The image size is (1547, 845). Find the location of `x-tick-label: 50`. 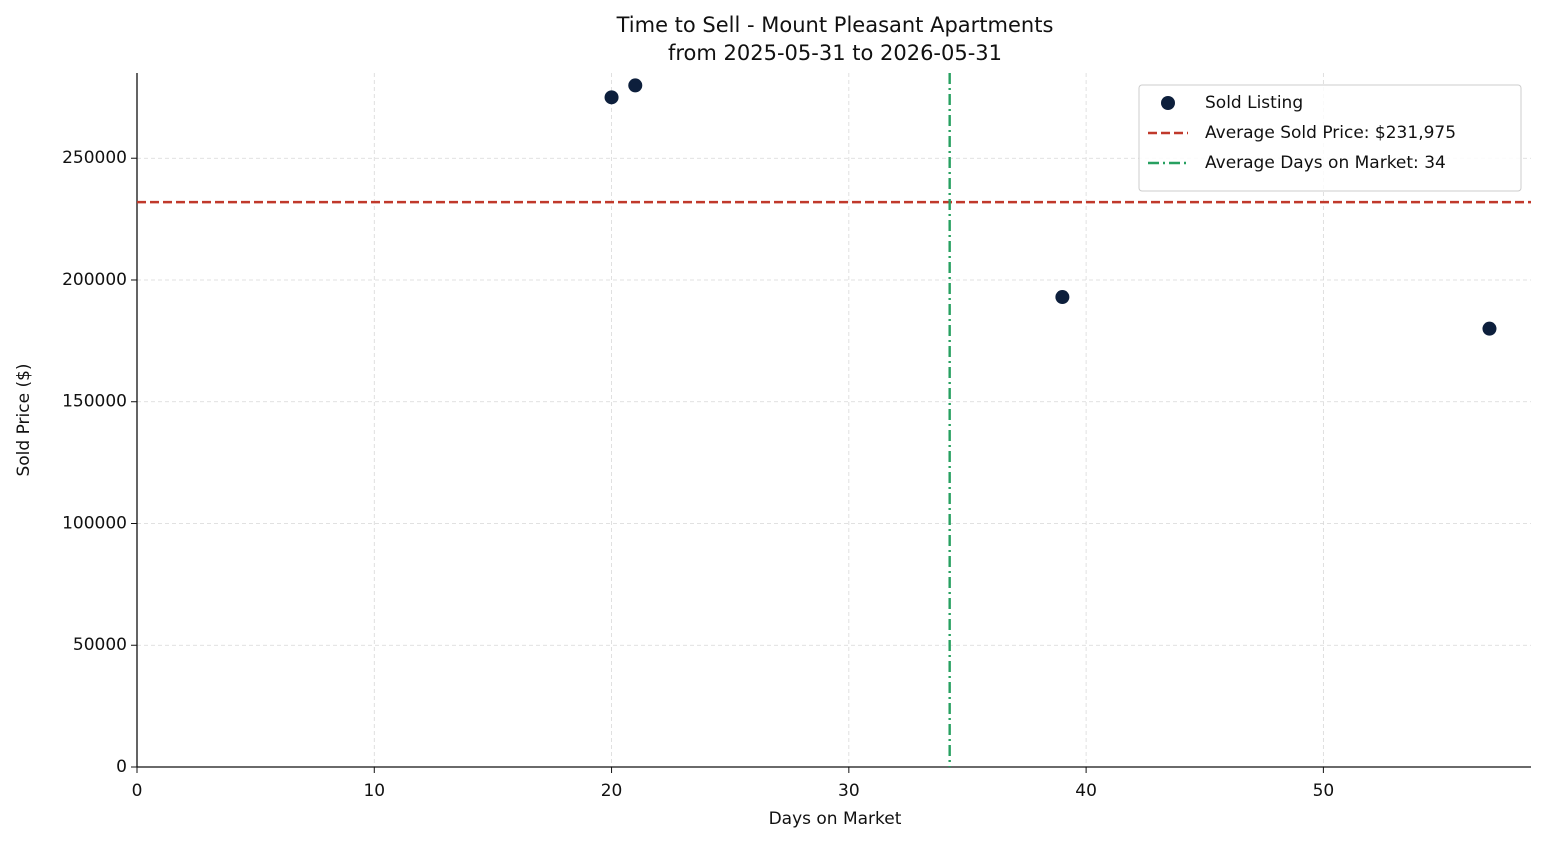

x-tick-label: 50 is located at coordinates (1324, 791).